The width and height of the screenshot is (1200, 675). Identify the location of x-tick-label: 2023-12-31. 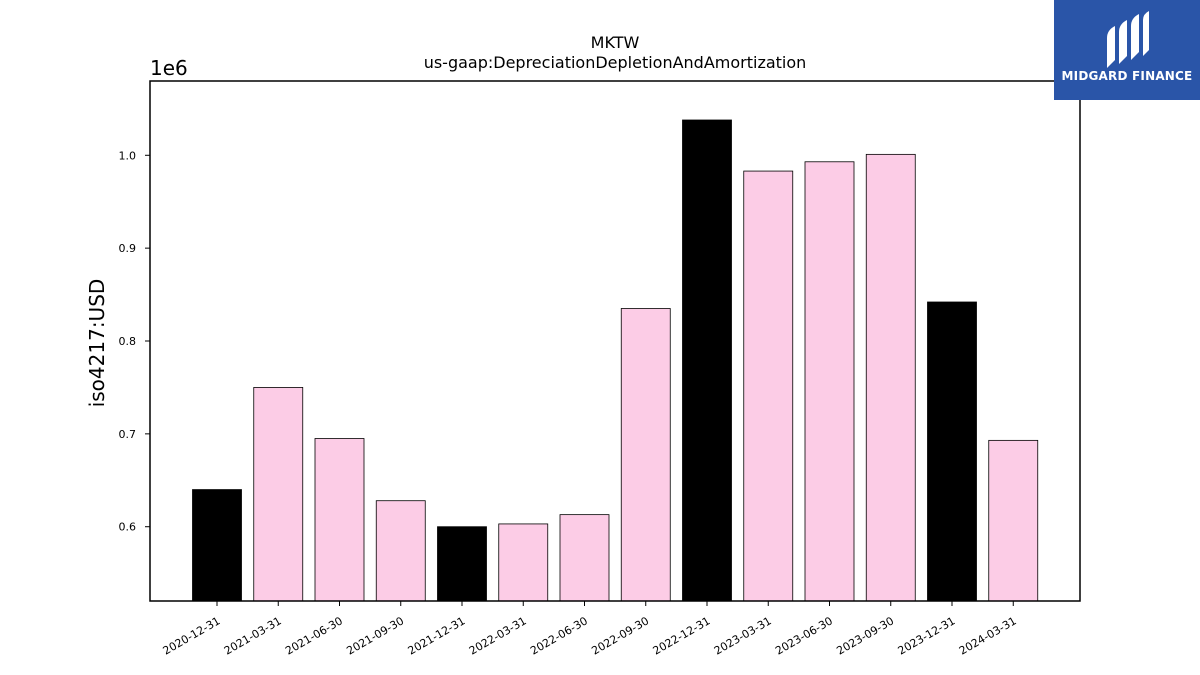
(927, 635).